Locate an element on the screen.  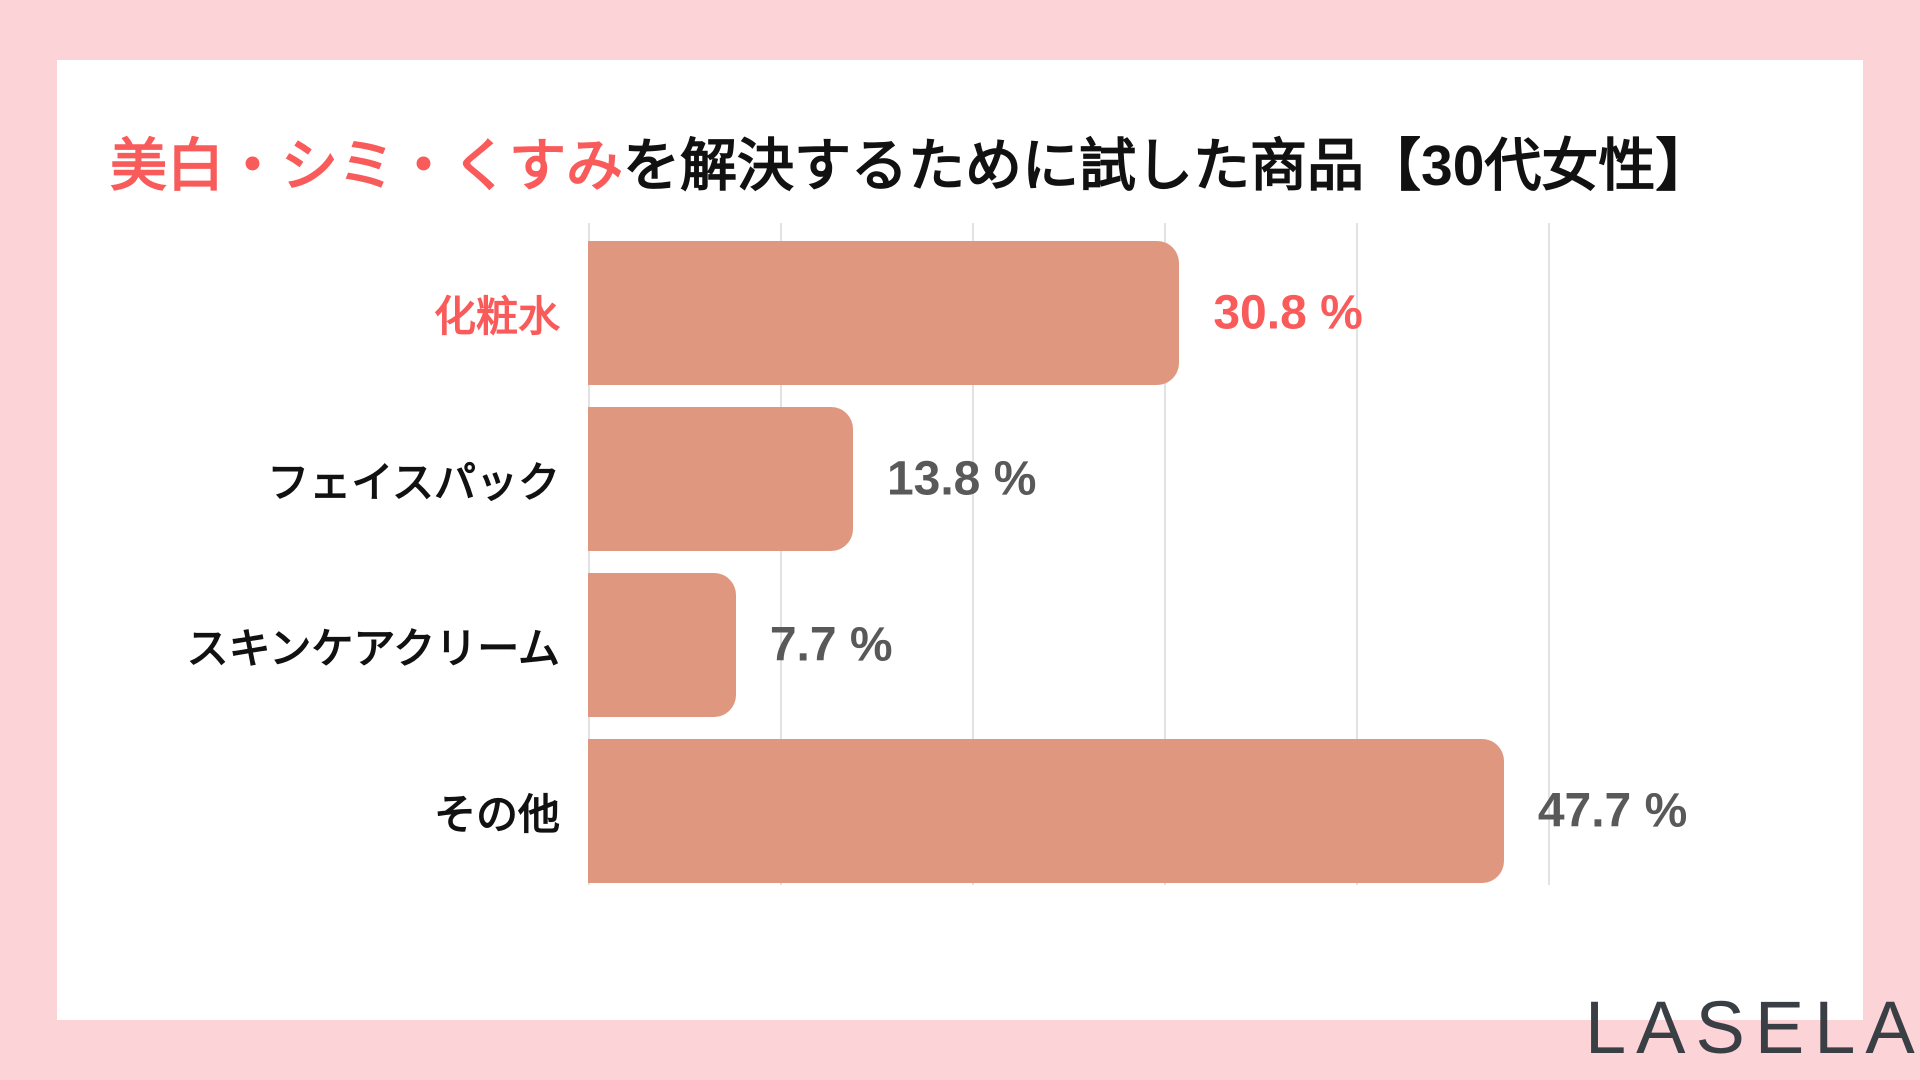
gridline-0-percent is located at coordinates (589, 554).